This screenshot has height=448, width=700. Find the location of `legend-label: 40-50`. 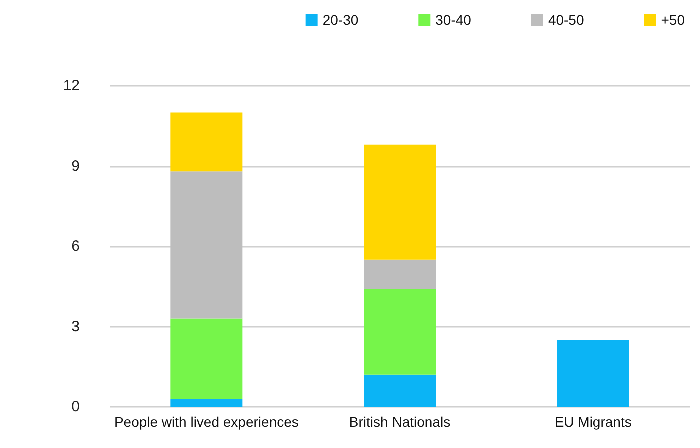

legend-label: 40-50 is located at coordinates (566, 20).